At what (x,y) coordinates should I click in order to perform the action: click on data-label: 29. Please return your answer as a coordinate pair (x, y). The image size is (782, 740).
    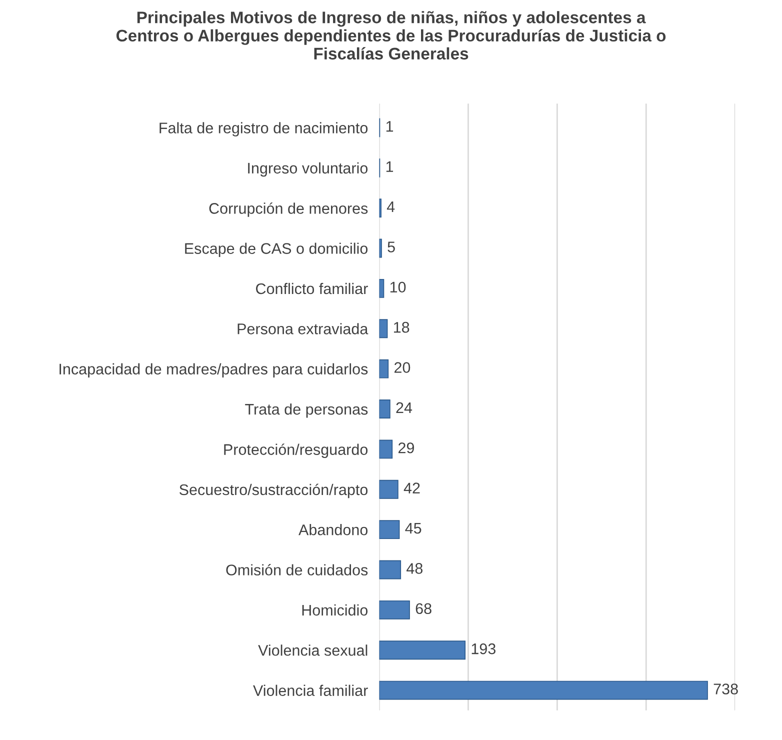
    Looking at the image, I should click on (406, 448).